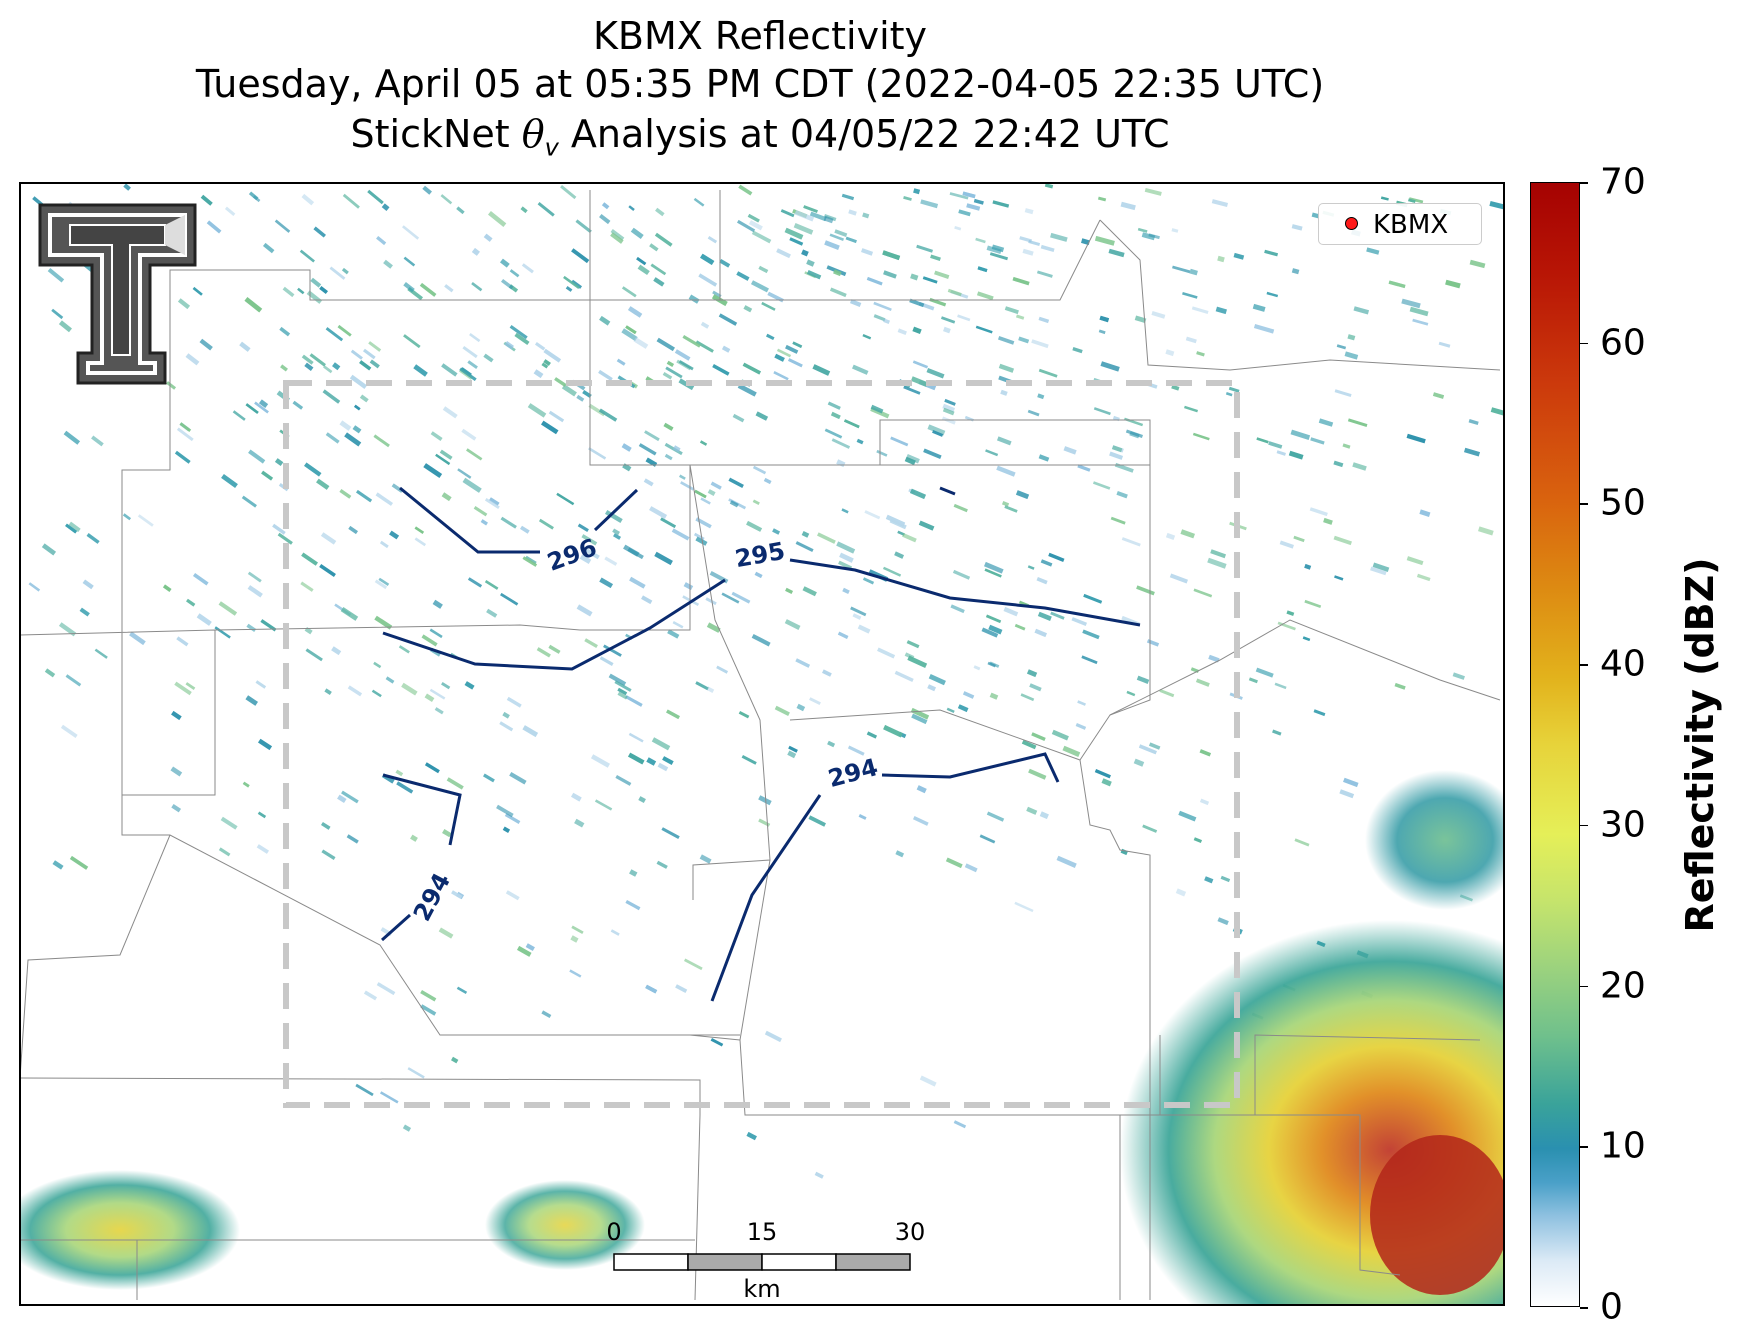 The height and width of the screenshot is (1344, 1738). What do you see at coordinates (762, 1262) in the screenshot?
I see `scale-bar` at bounding box center [762, 1262].